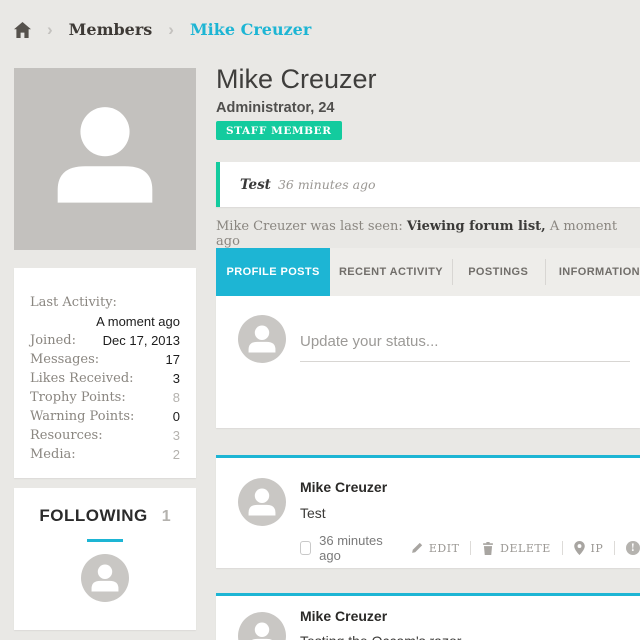 This screenshot has width=640, height=640. I want to click on stat-label: Last Activity:, so click(73, 302).